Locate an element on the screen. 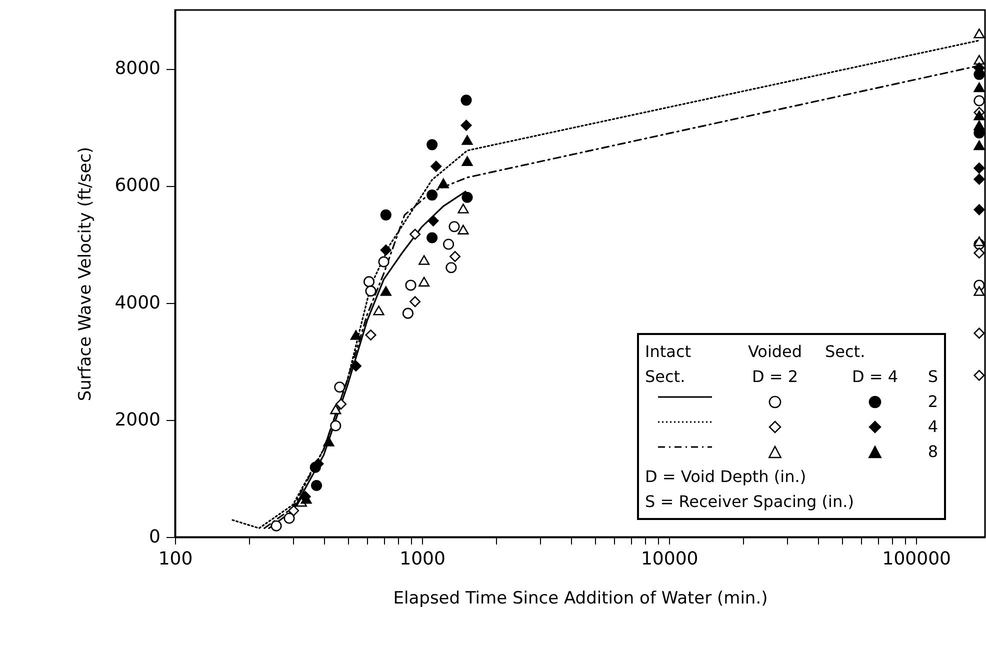 Image resolution: width=986 pixels, height=645 pixels. x-tick-label: 1000 is located at coordinates (423, 559).